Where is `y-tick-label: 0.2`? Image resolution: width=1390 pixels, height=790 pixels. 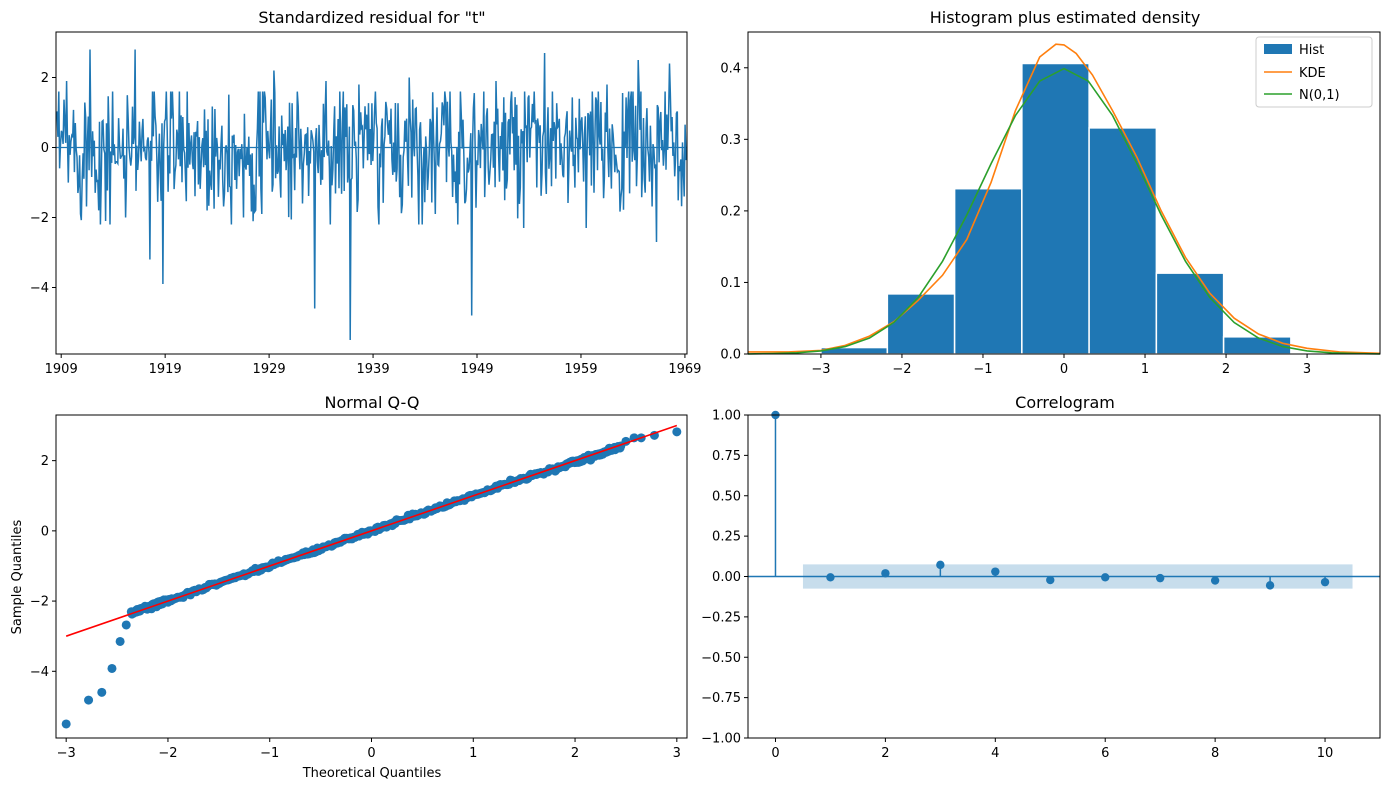 y-tick-label: 0.2 is located at coordinates (730, 211).